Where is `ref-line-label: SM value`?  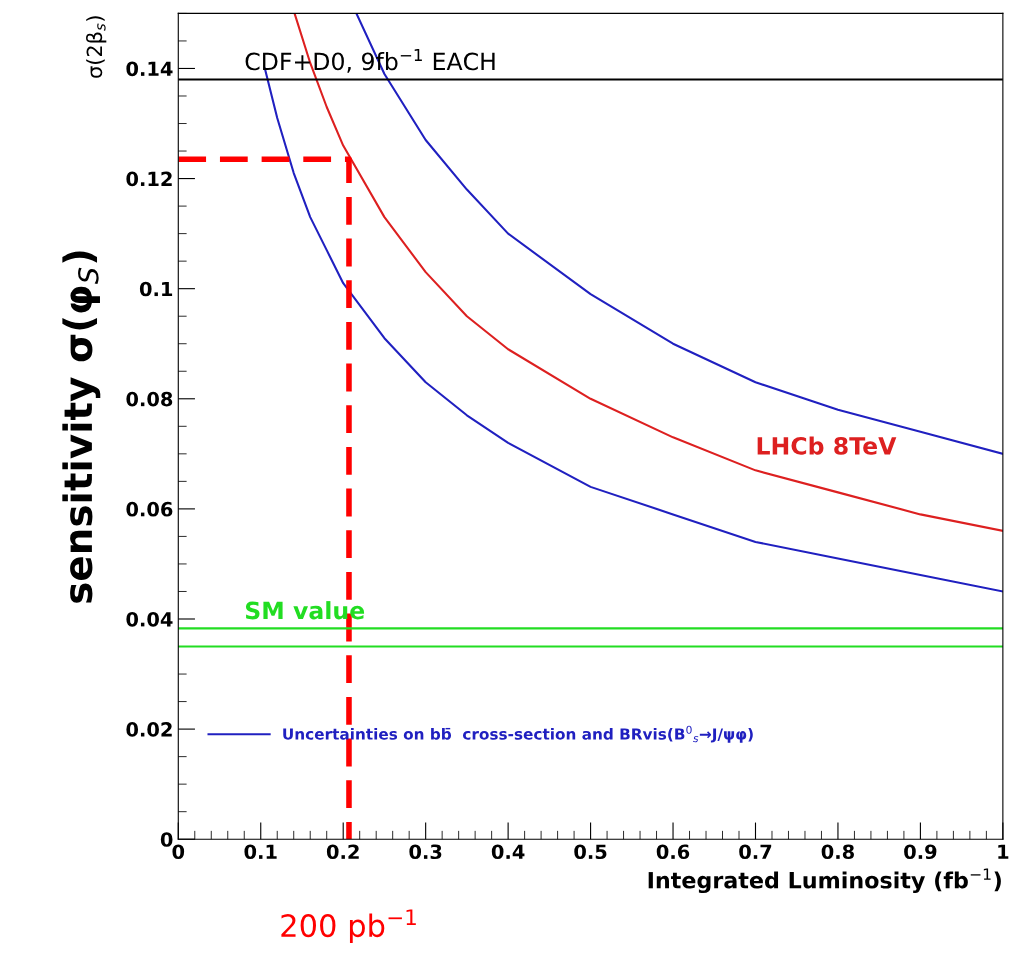
ref-line-label: SM value is located at coordinates (305, 610).